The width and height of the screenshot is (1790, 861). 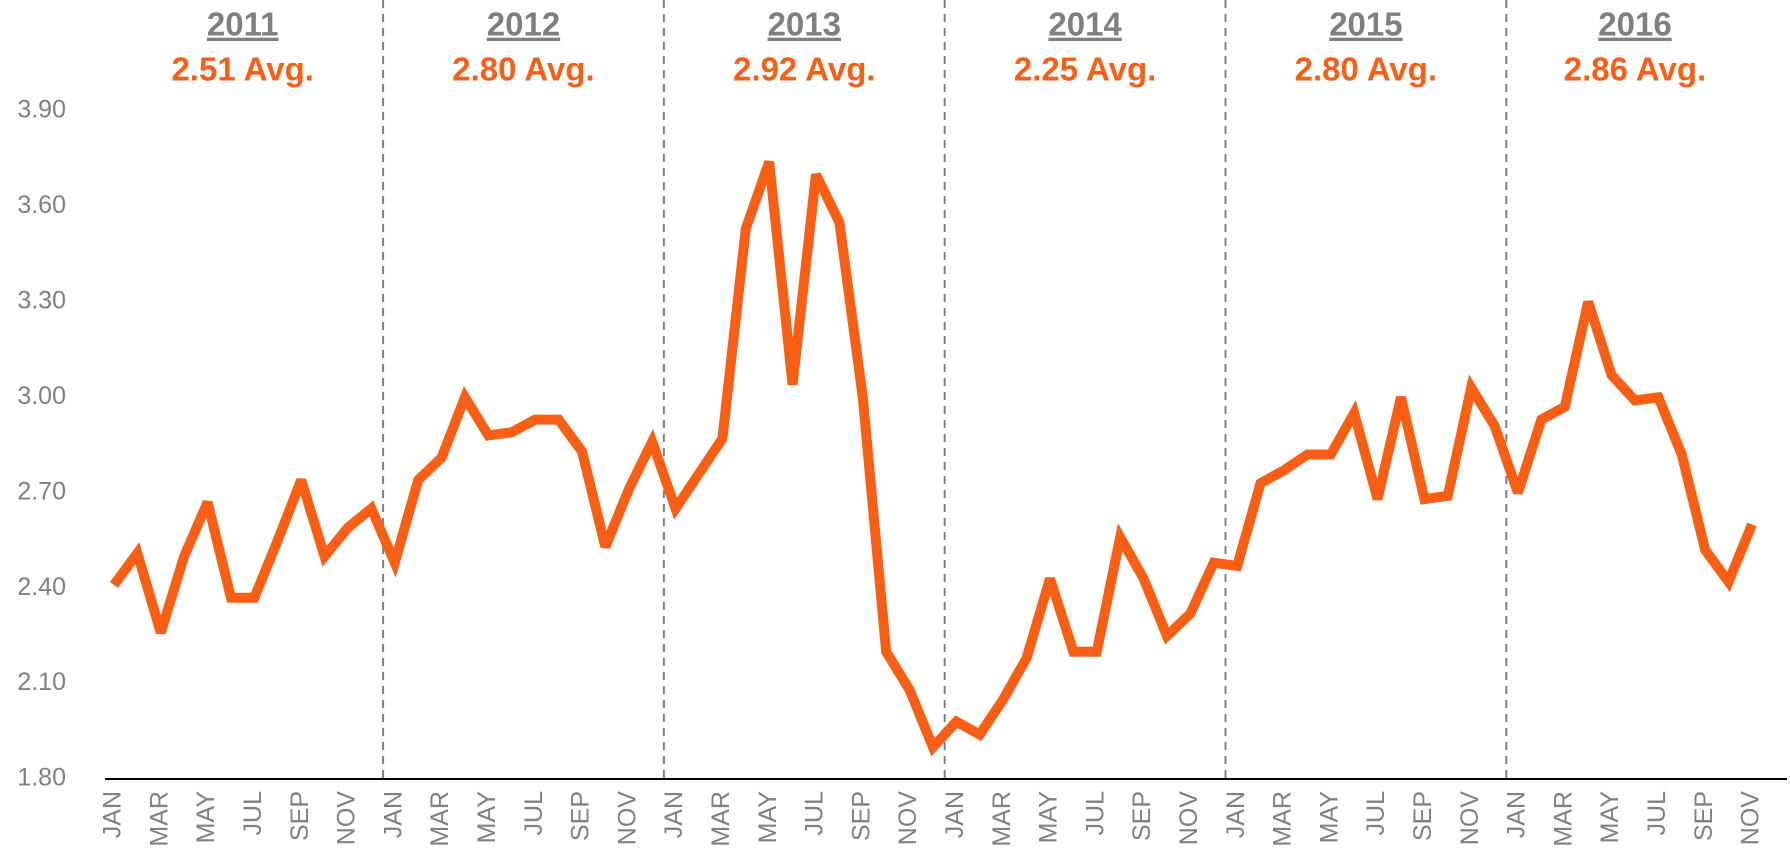 I want to click on y-tick-label: 3.60, so click(x=41, y=205).